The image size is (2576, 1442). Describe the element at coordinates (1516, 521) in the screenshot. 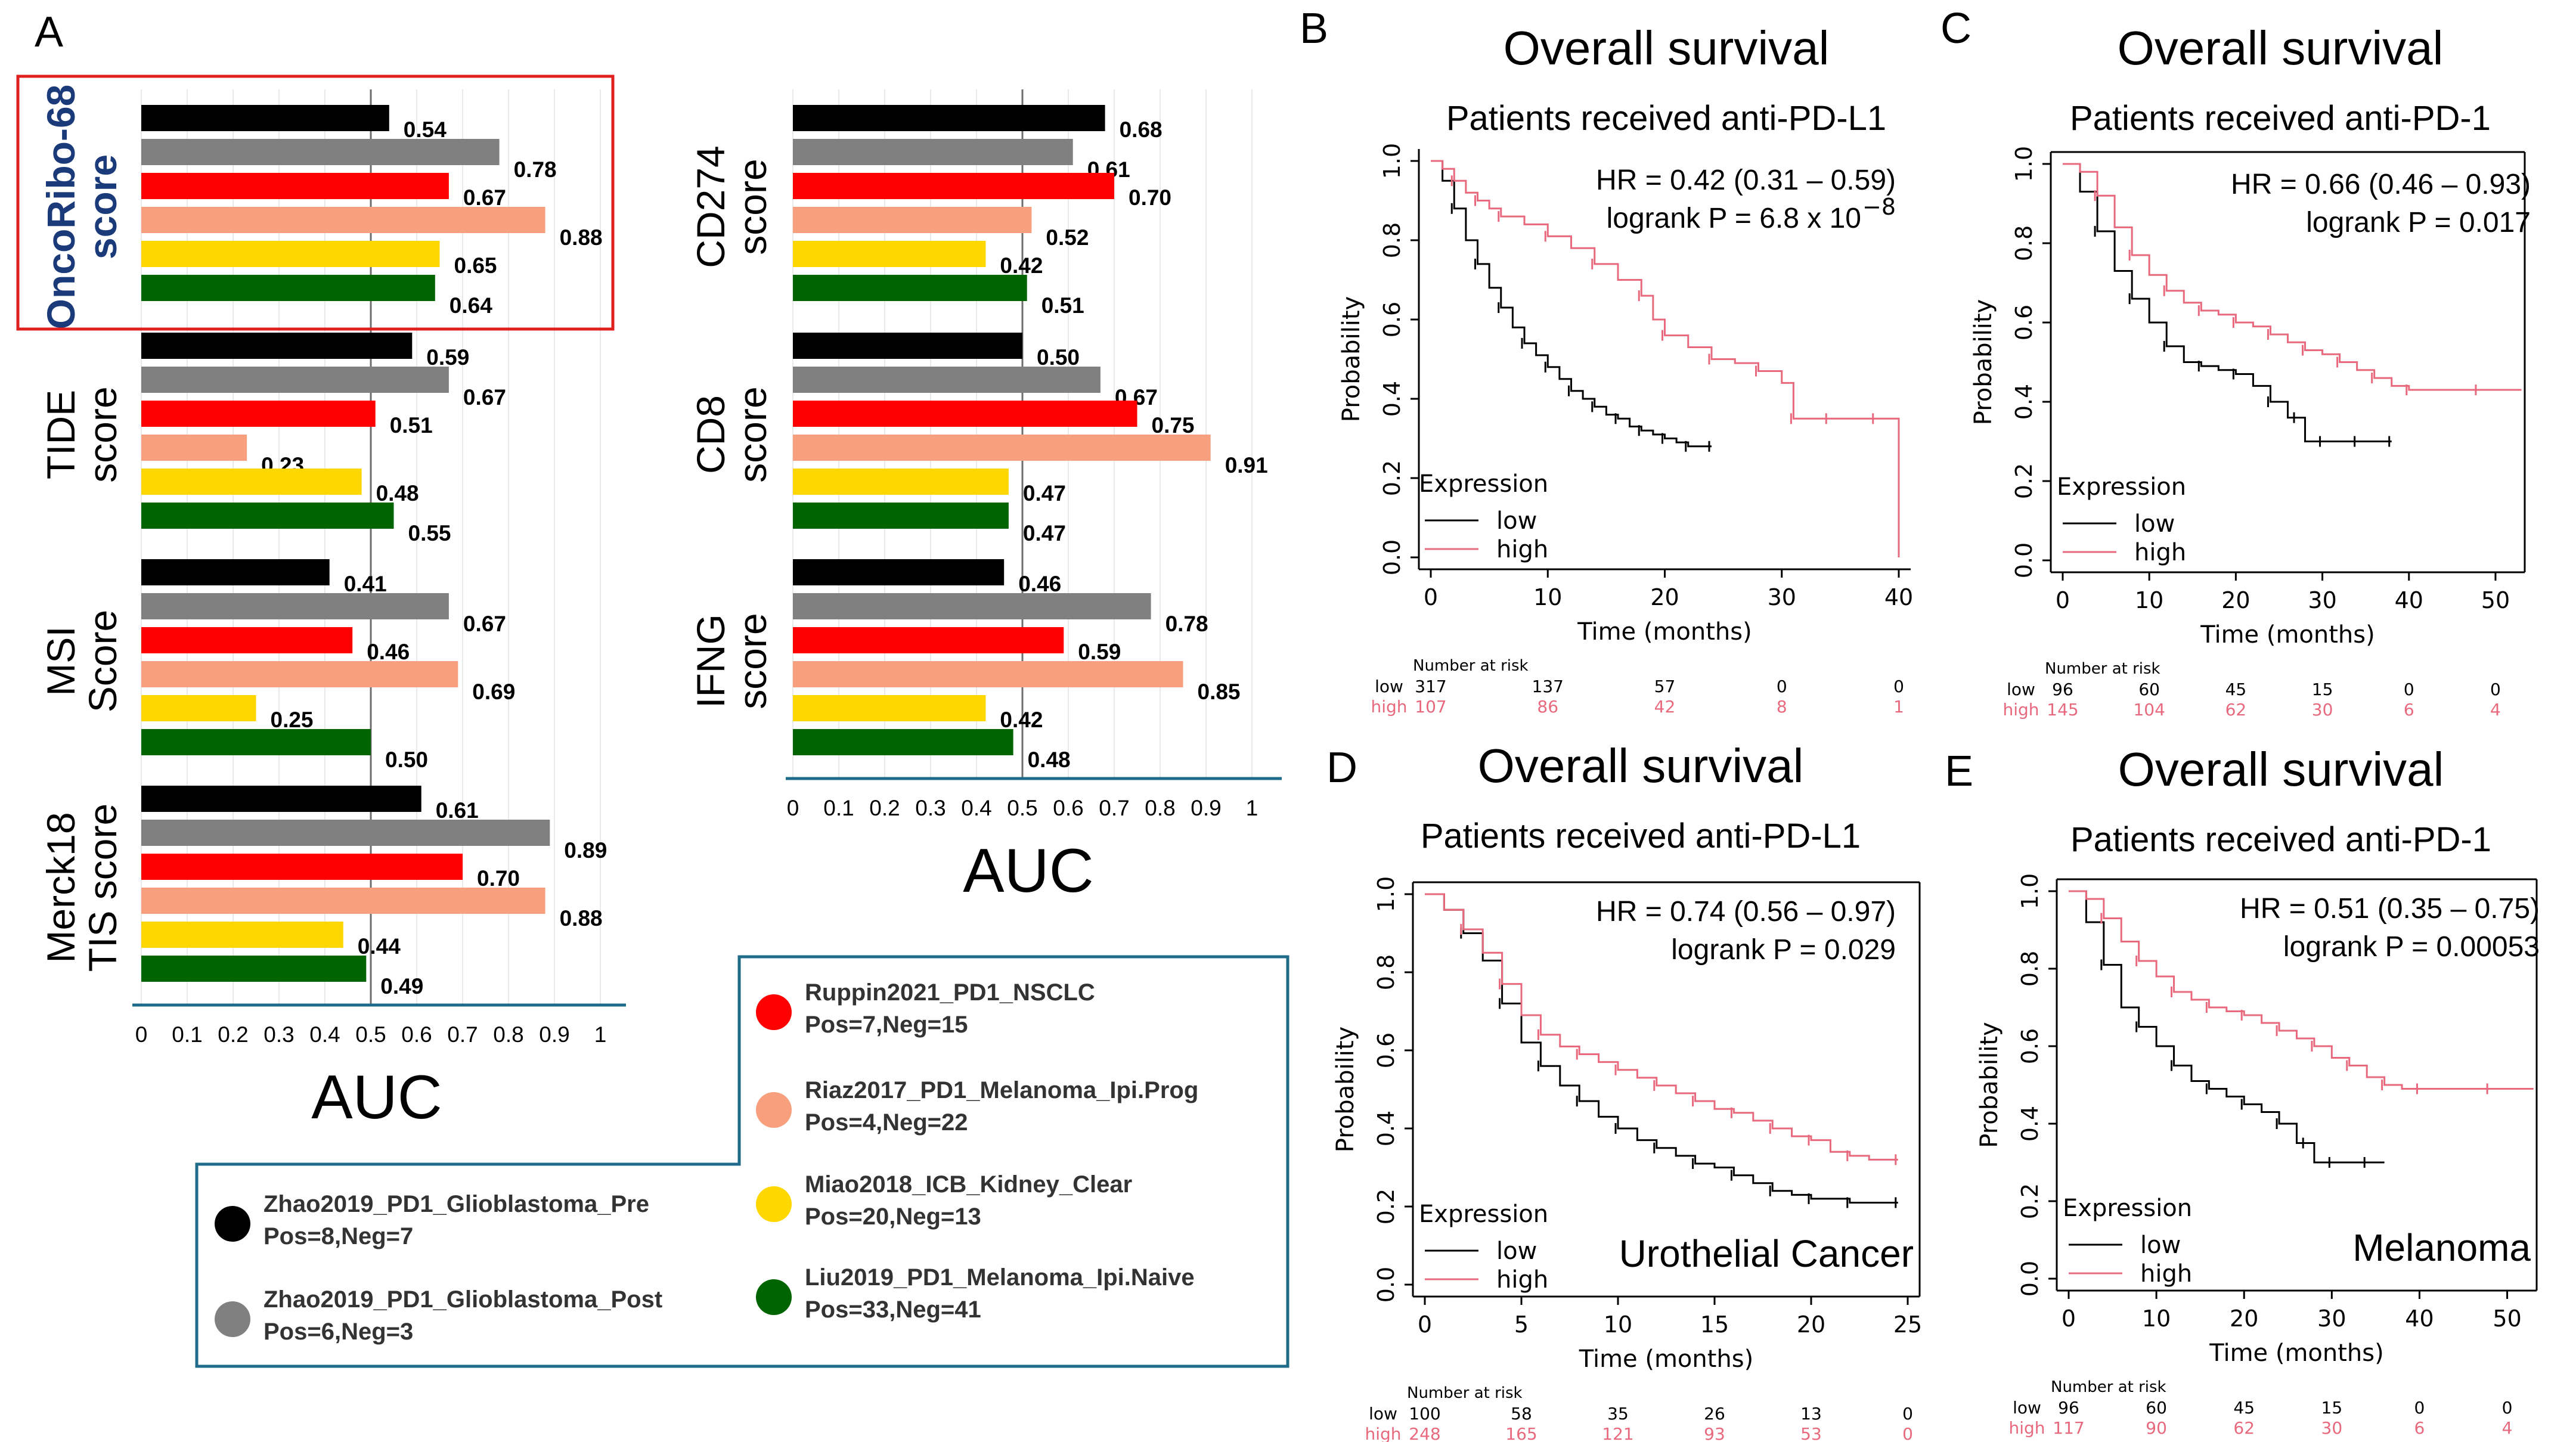

I see `legend-low-label: low` at that location.